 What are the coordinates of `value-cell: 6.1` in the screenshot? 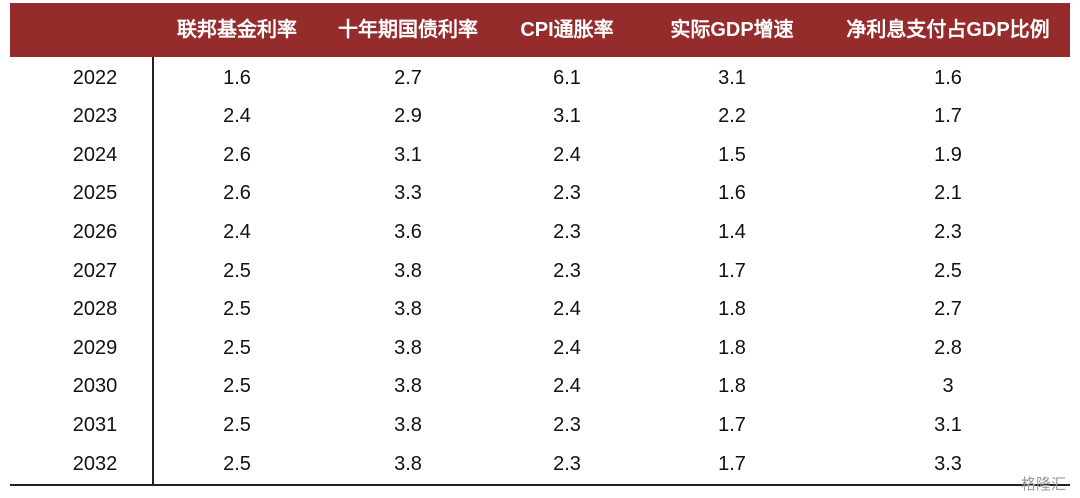 It's located at (567, 77).